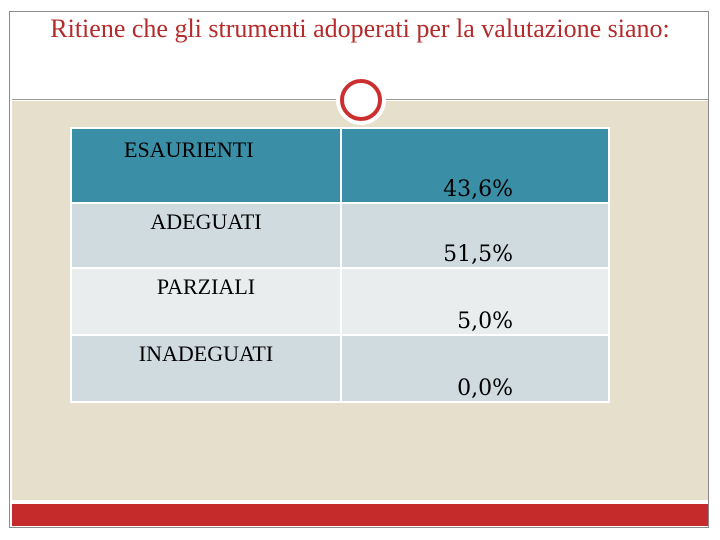  I want to click on row-label: PARZIALI, so click(206, 286).